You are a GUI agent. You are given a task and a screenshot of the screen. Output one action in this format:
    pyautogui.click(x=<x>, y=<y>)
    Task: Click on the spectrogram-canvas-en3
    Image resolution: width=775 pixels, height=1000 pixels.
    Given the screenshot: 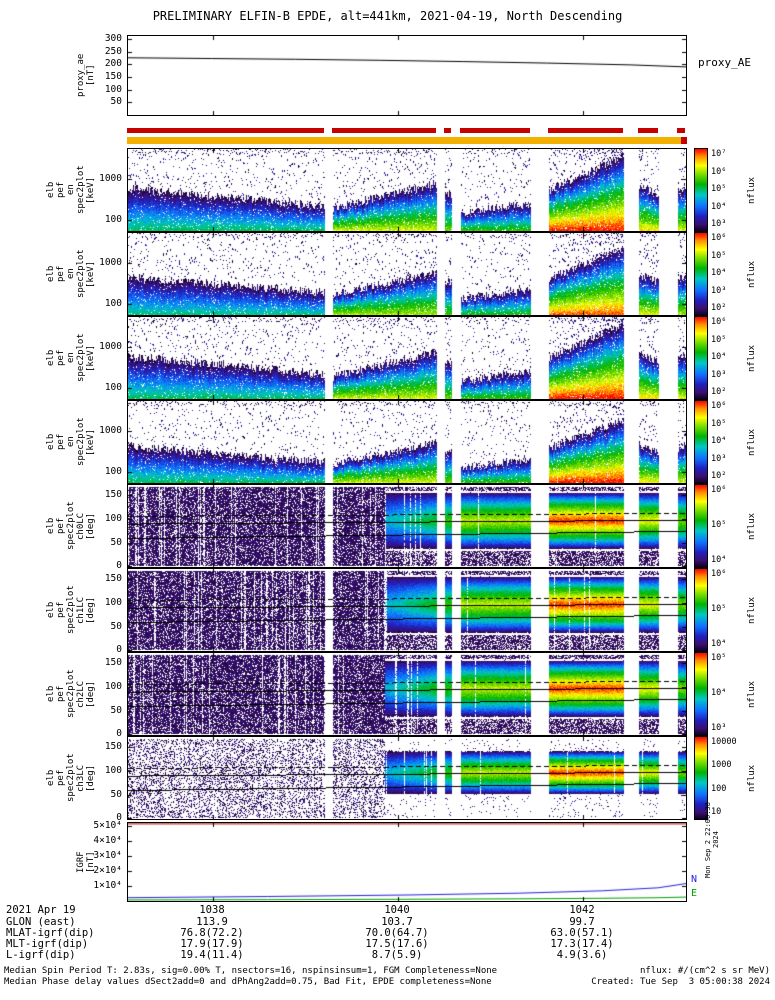 What is the action you would take?
    pyautogui.click(x=407, y=442)
    